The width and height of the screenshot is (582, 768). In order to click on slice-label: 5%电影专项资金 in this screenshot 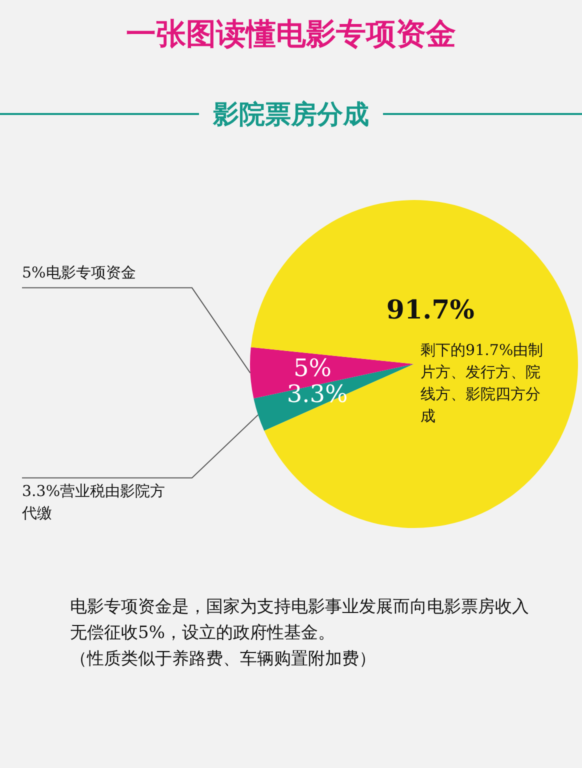, I will do `click(79, 273)`.